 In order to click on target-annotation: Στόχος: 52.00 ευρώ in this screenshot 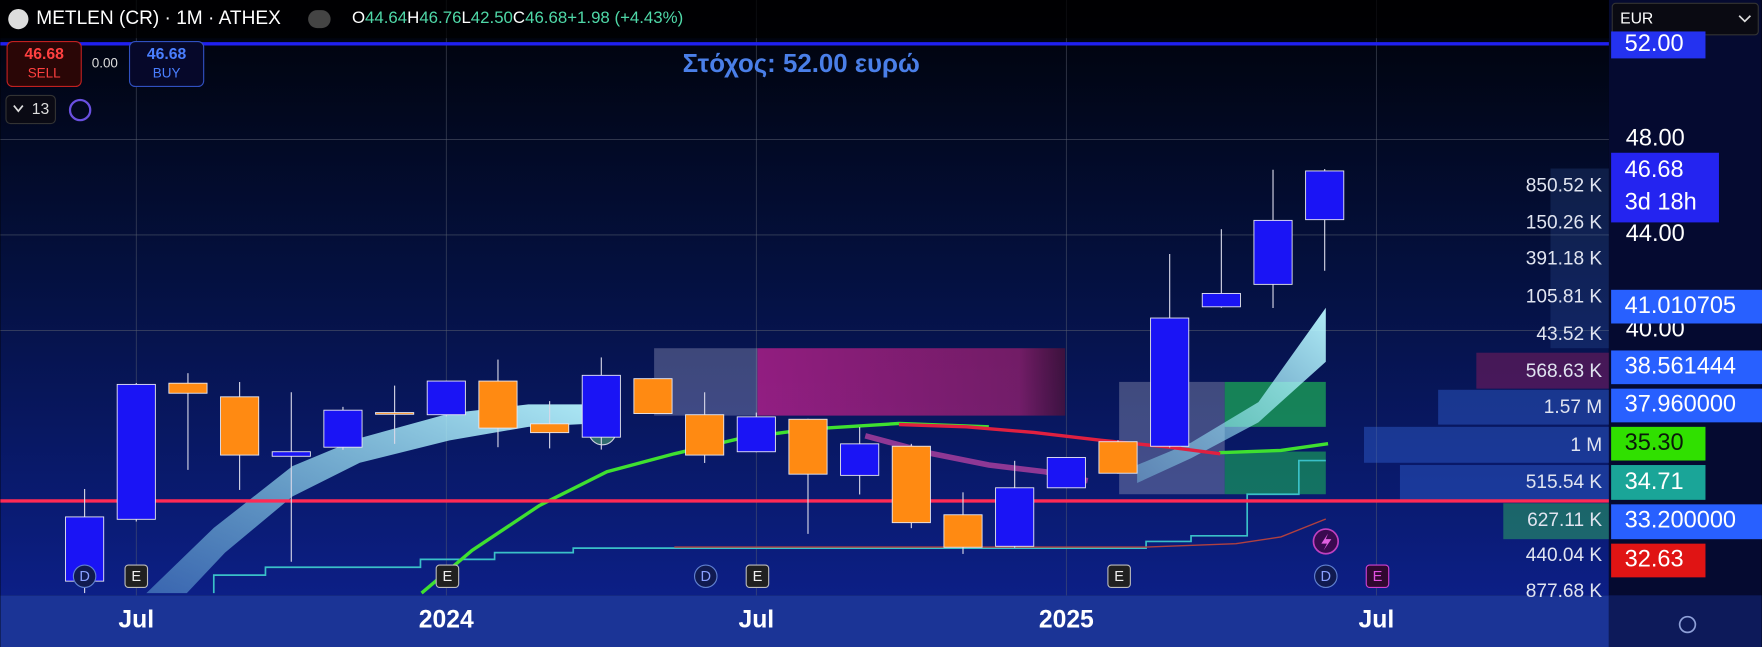, I will do `click(801, 64)`.